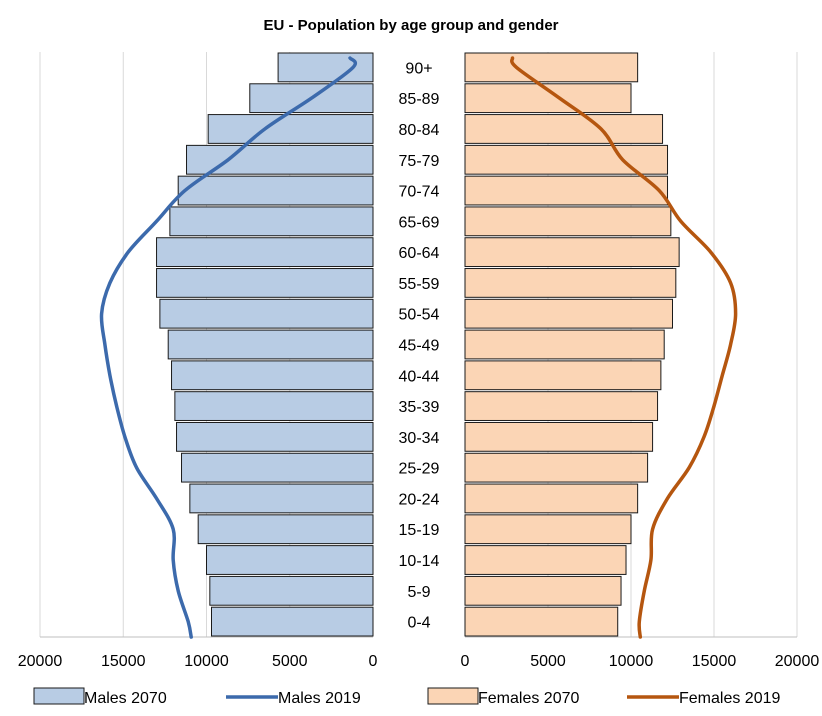  Describe the element at coordinates (729, 698) in the screenshot. I see `legend-label-females-2019: Females 2019` at that location.